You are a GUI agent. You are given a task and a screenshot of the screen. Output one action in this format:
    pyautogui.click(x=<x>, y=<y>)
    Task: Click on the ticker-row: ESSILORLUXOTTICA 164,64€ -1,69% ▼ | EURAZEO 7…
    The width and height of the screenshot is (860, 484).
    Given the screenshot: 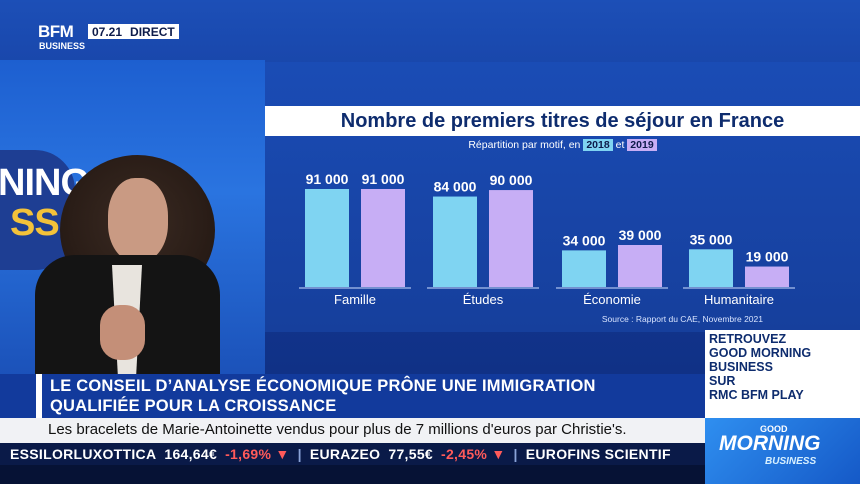 What is the action you would take?
    pyautogui.click(x=340, y=454)
    